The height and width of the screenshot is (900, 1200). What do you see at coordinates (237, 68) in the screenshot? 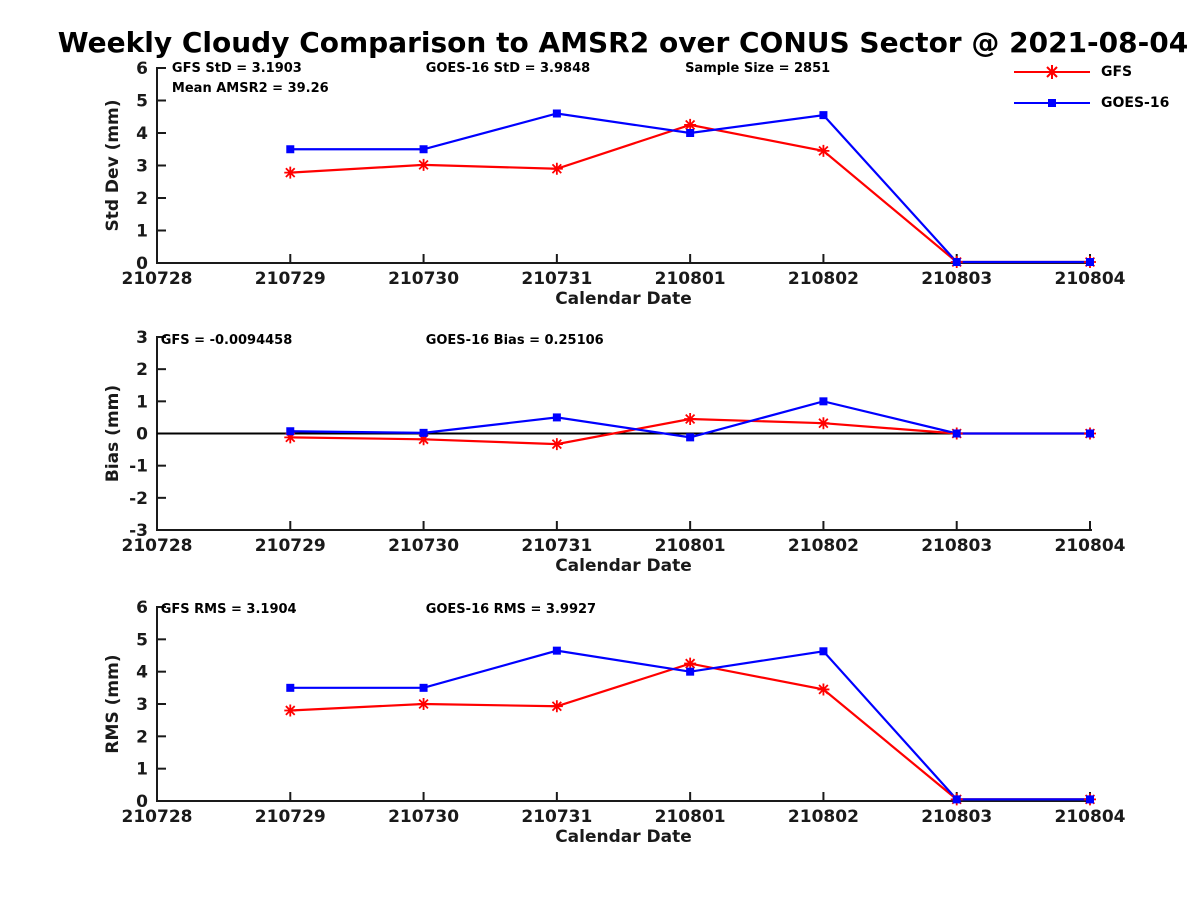
I see `annotation: GFS StD = 3.1903` at bounding box center [237, 68].